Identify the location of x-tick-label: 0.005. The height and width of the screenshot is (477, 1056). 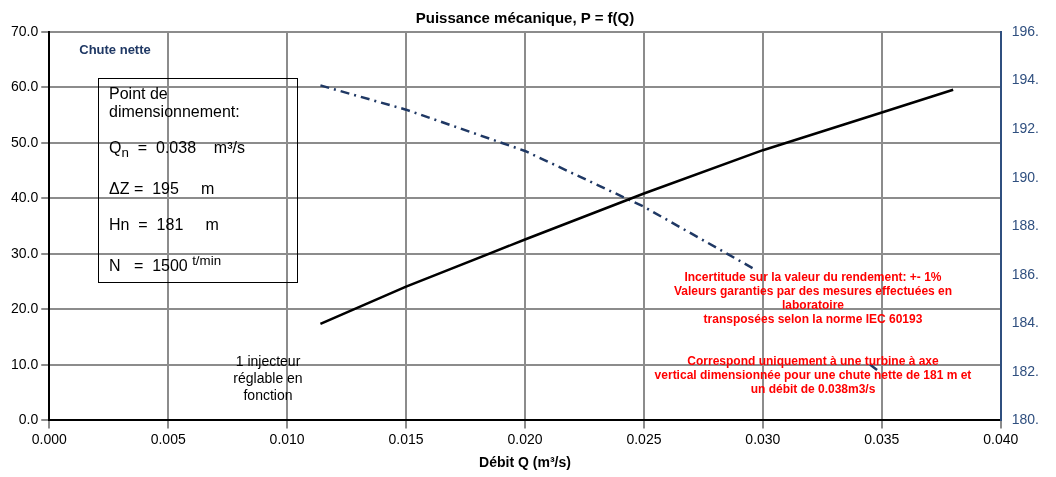
(168, 438).